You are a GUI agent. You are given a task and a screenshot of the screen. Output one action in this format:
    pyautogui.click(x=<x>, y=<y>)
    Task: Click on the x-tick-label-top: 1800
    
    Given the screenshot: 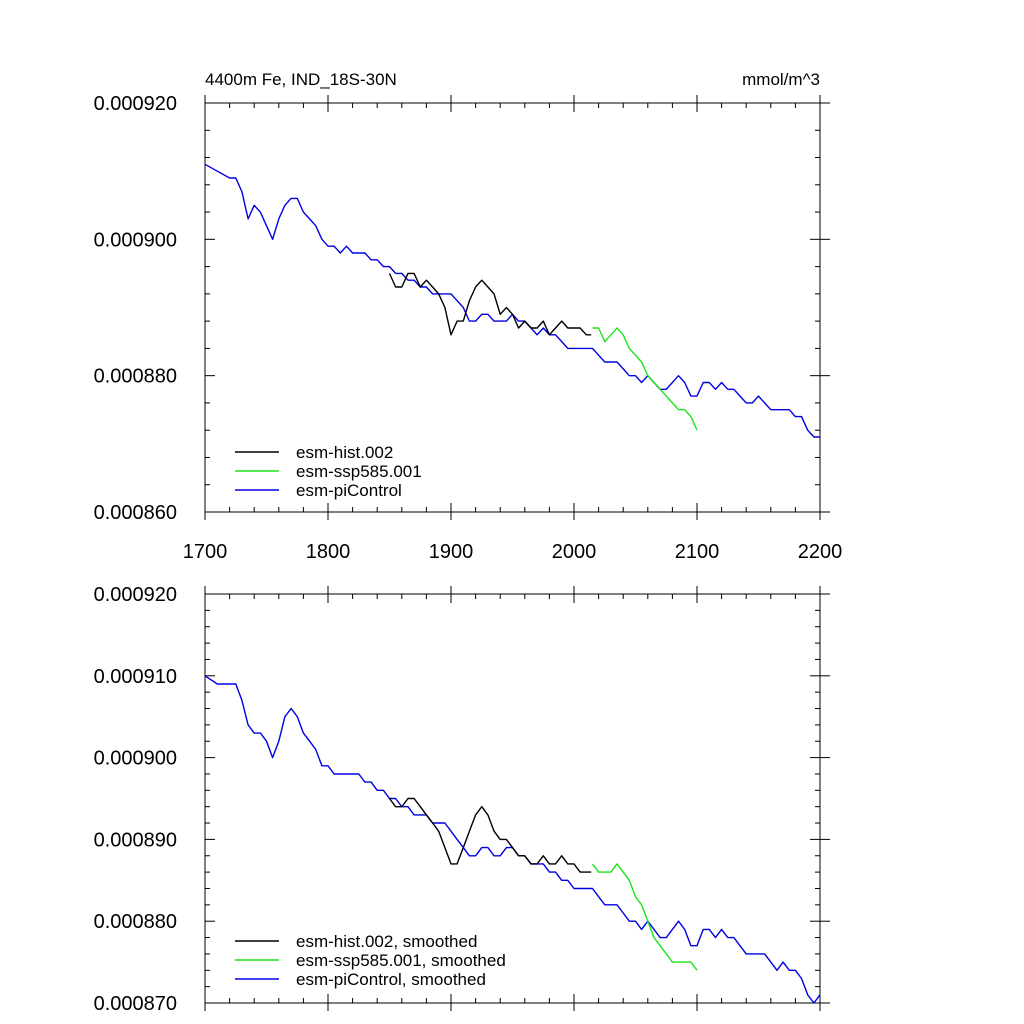 What is the action you would take?
    pyautogui.click(x=328, y=552)
    